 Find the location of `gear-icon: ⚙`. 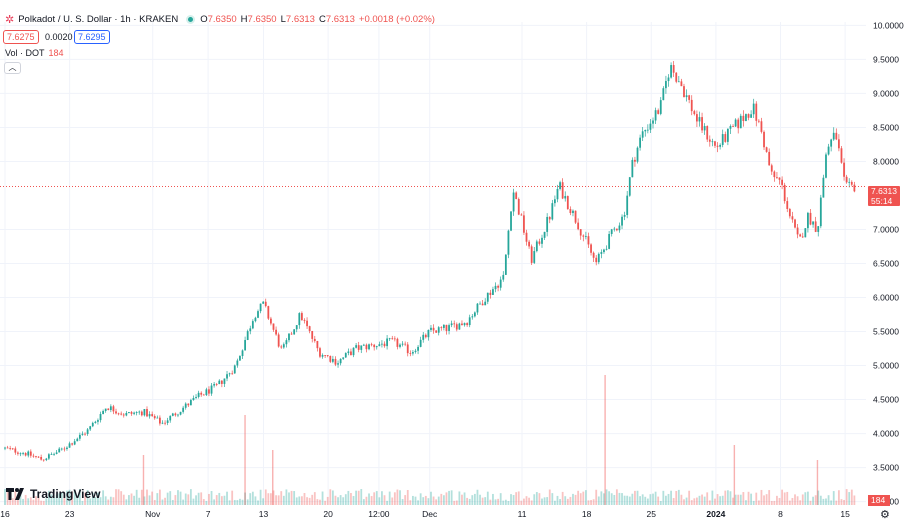

gear-icon: ⚙ is located at coordinates (885, 515).